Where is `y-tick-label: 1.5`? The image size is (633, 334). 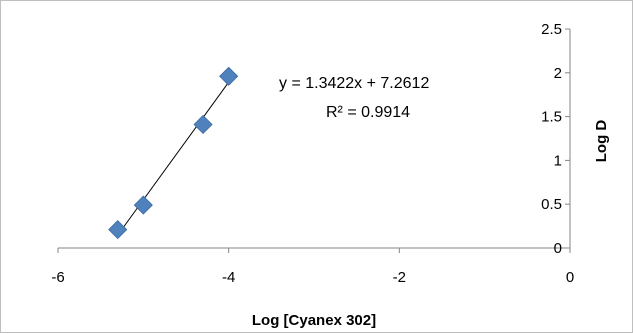 y-tick-label: 1.5 is located at coordinates (551, 117).